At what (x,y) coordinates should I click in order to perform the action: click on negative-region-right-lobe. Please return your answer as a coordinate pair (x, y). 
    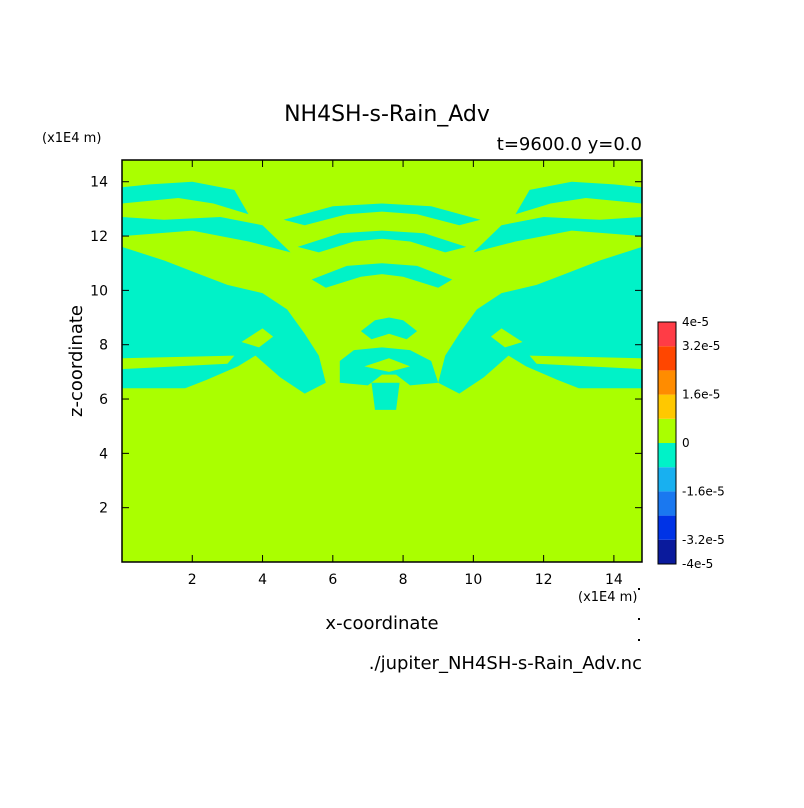
    Looking at the image, I should click on (540, 320).